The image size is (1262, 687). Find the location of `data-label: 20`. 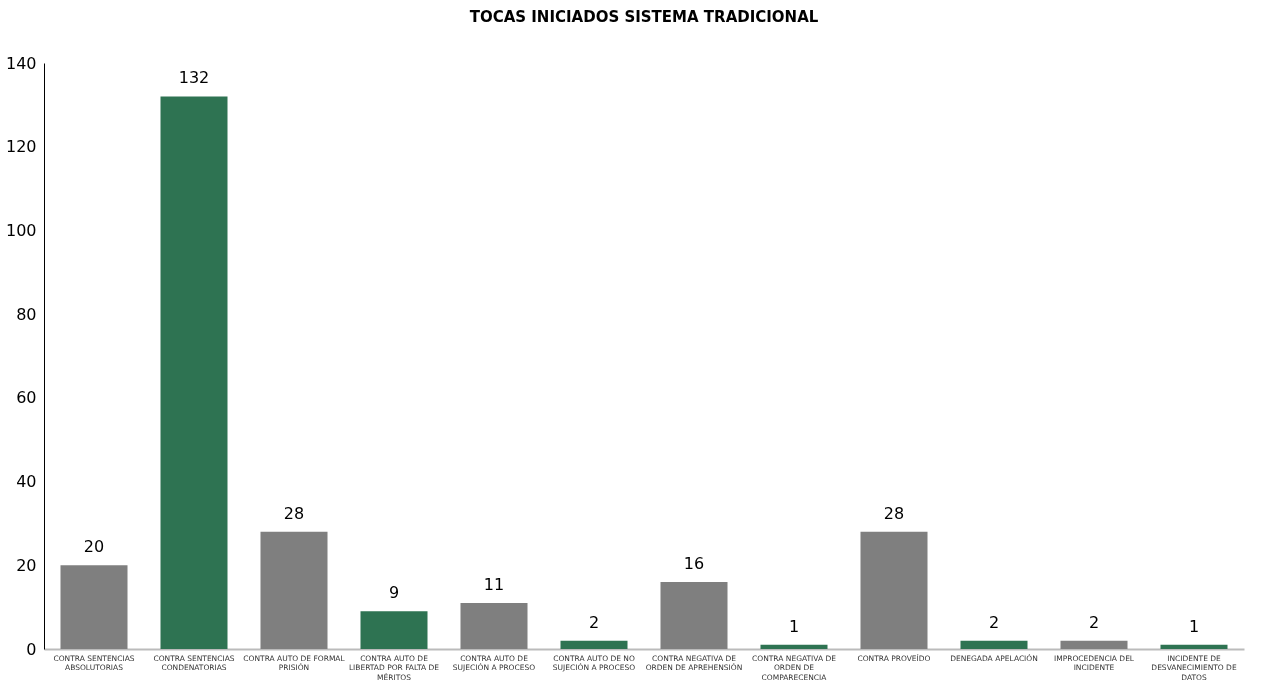

data-label: 20 is located at coordinates (94, 547).